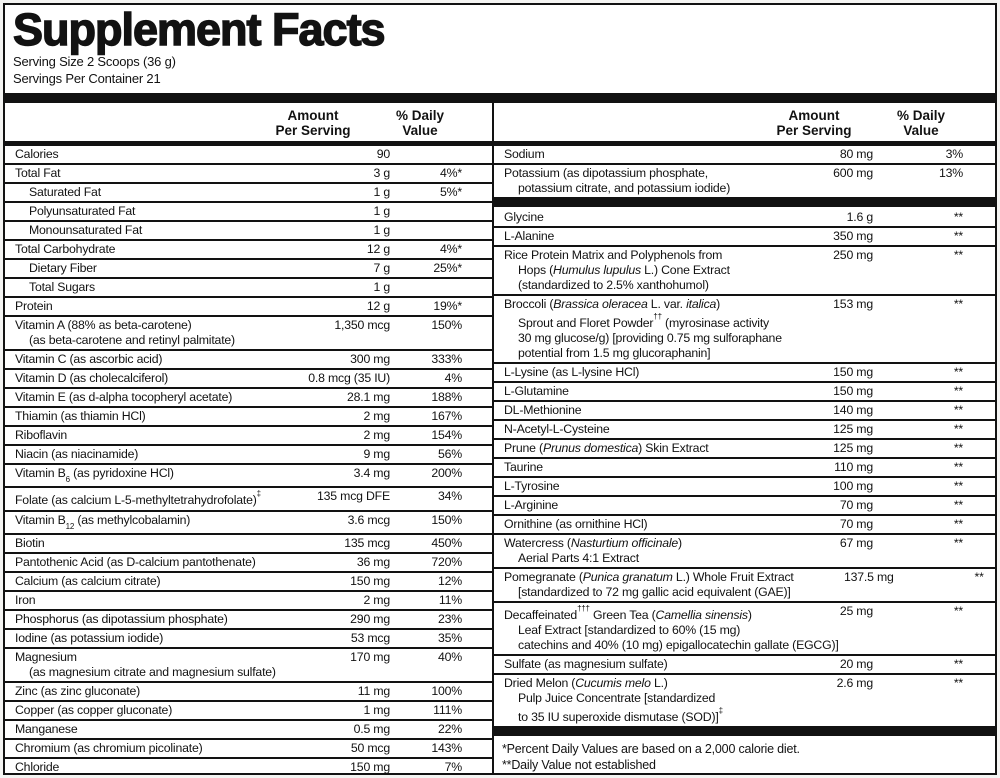 This screenshot has height=778, width=1000. What do you see at coordinates (248, 360) in the screenshot?
I see `nutrient-row: Vitamin C (as ascorbic acid) 300 mg 333%` at bounding box center [248, 360].